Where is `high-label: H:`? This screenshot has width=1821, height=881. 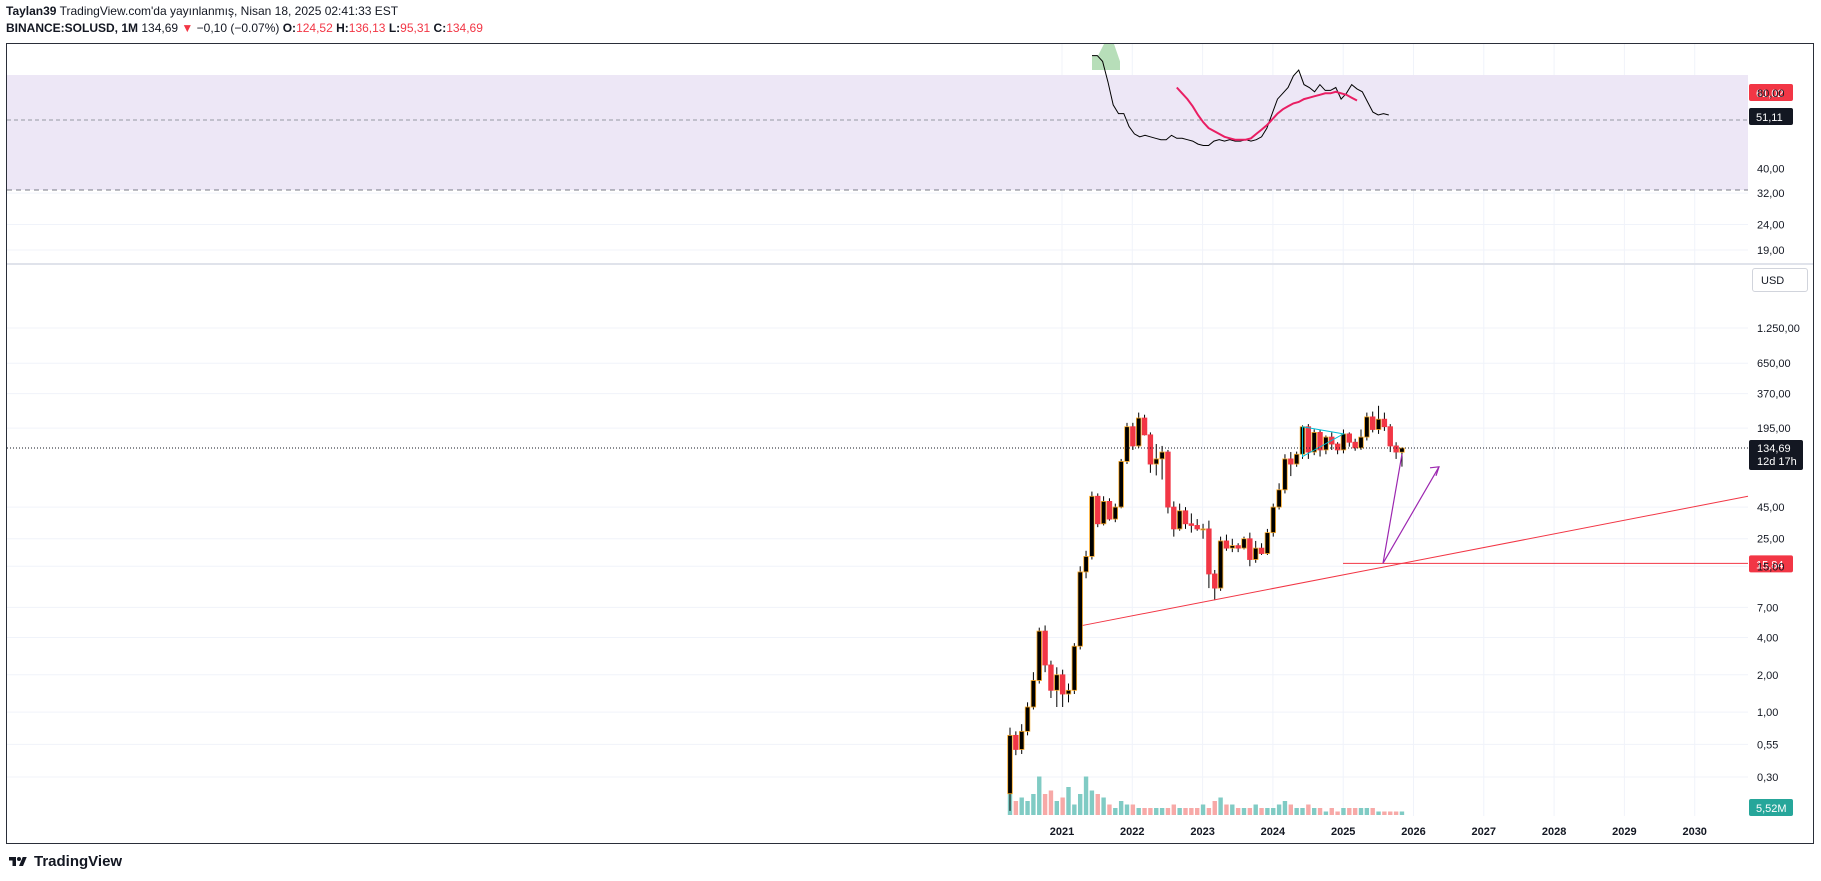 high-label: H: is located at coordinates (342, 28).